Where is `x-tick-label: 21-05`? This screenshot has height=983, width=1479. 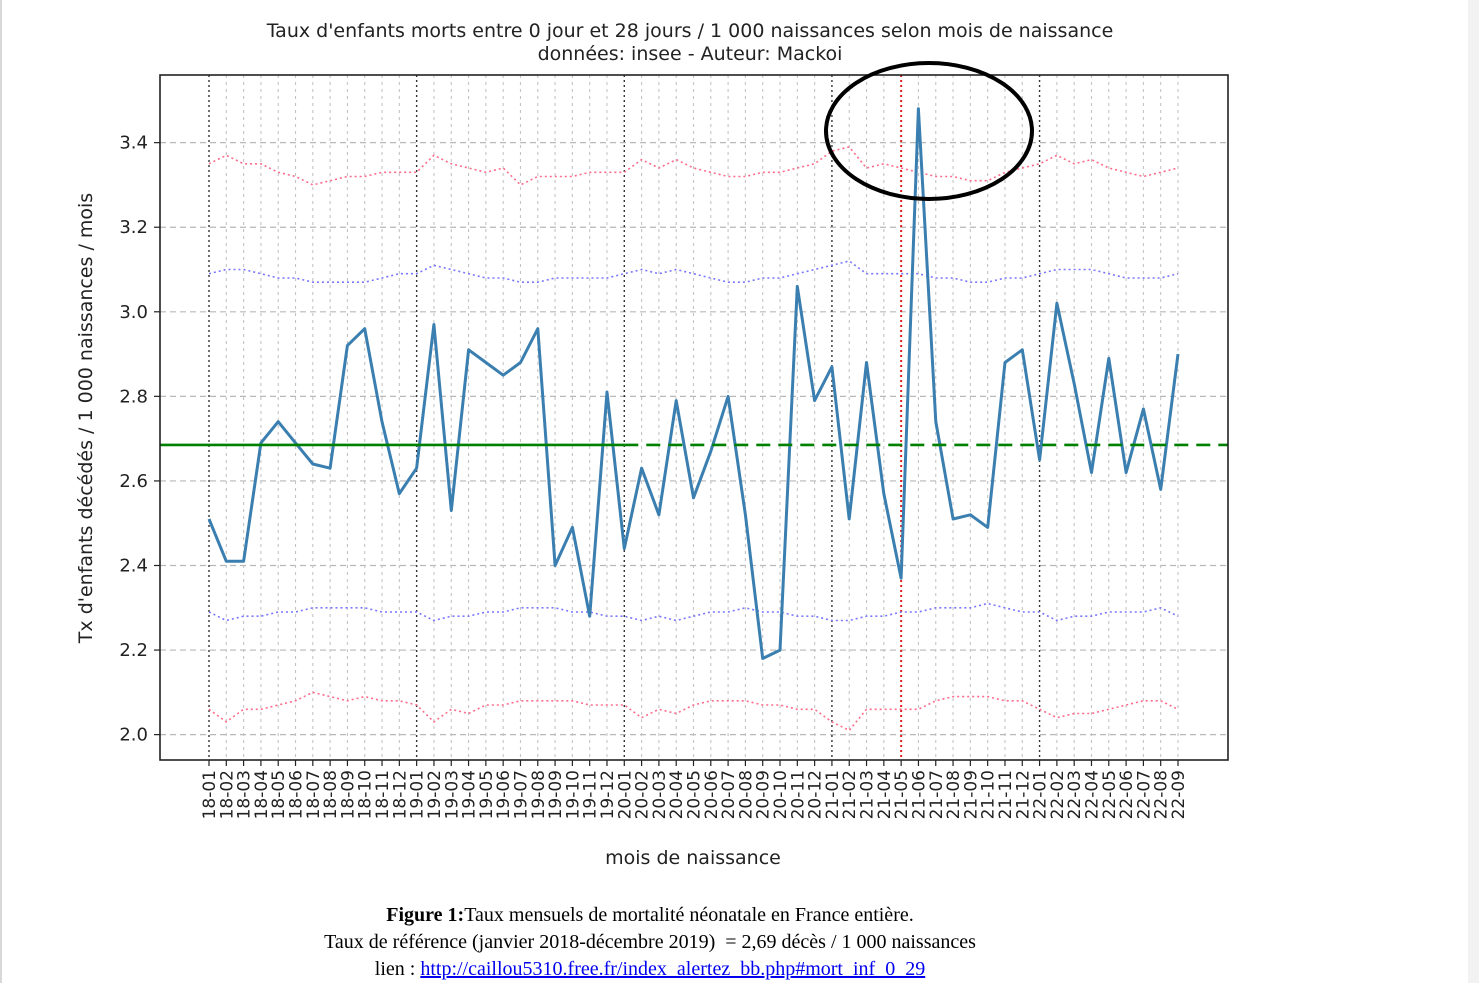
x-tick-label: 21-05 is located at coordinates (902, 794).